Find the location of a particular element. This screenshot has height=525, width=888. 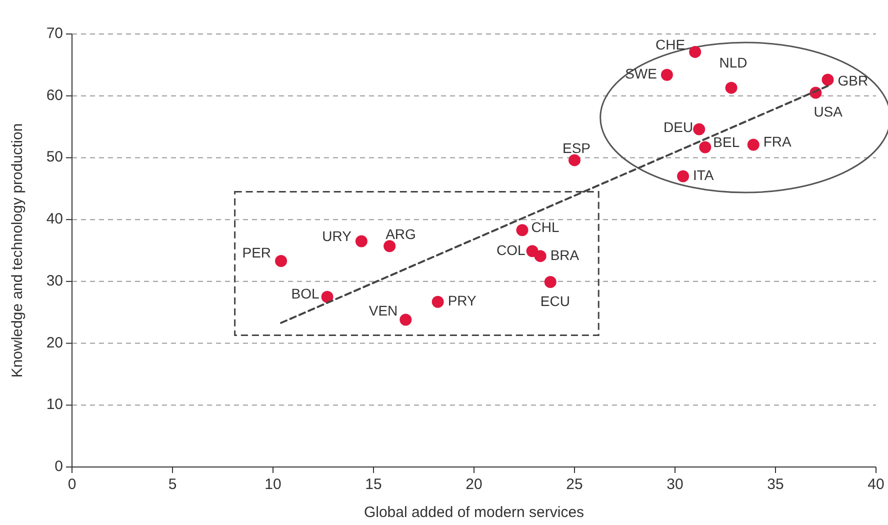

annotation: FRA is located at coordinates (777, 141).